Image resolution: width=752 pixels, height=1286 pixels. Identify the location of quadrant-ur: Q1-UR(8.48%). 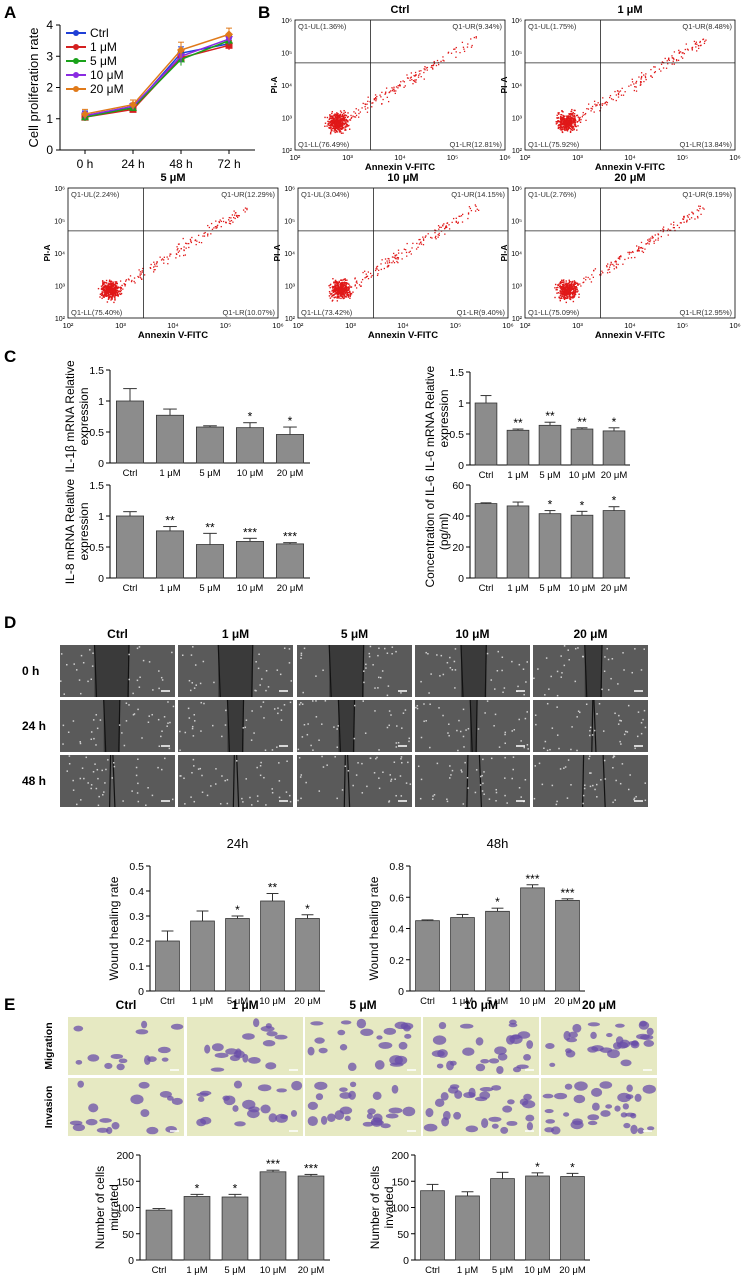
(707, 26).